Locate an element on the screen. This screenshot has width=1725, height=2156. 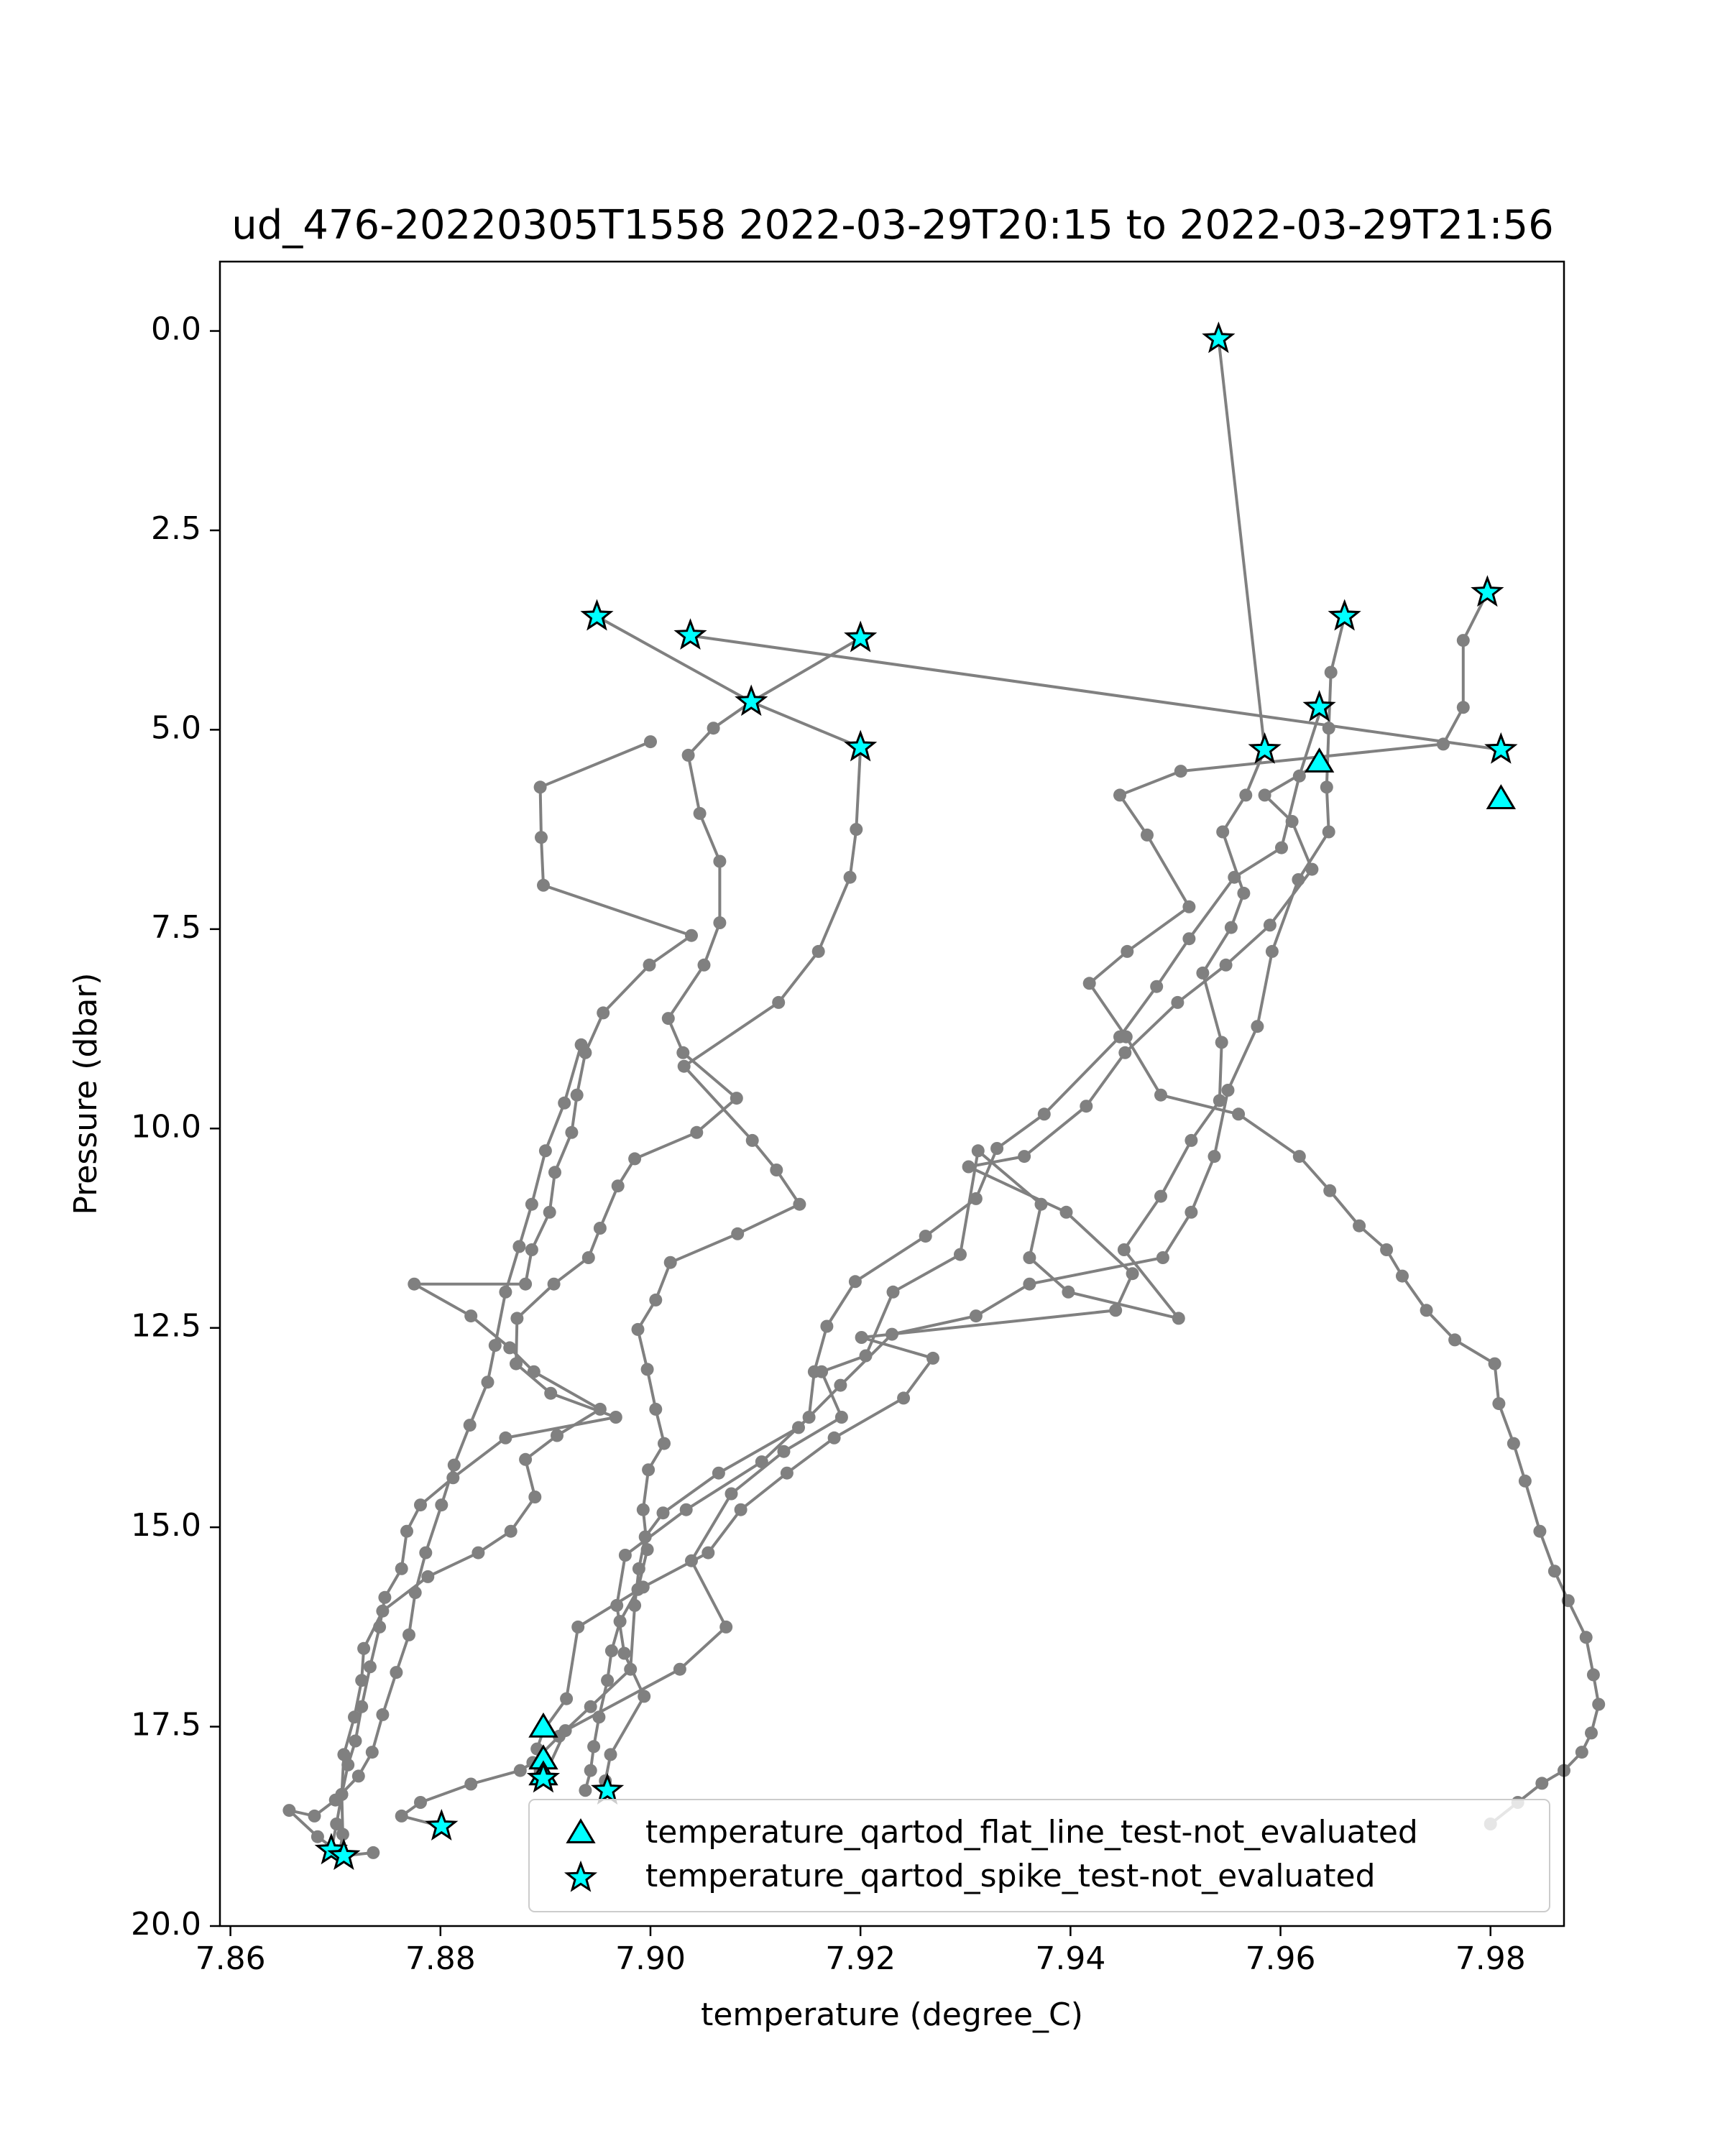
y-axis: 0.0 2.5 5.0 7.5 10.0 12.5 15.0 17.5 20.0 is located at coordinates (175, 1127).